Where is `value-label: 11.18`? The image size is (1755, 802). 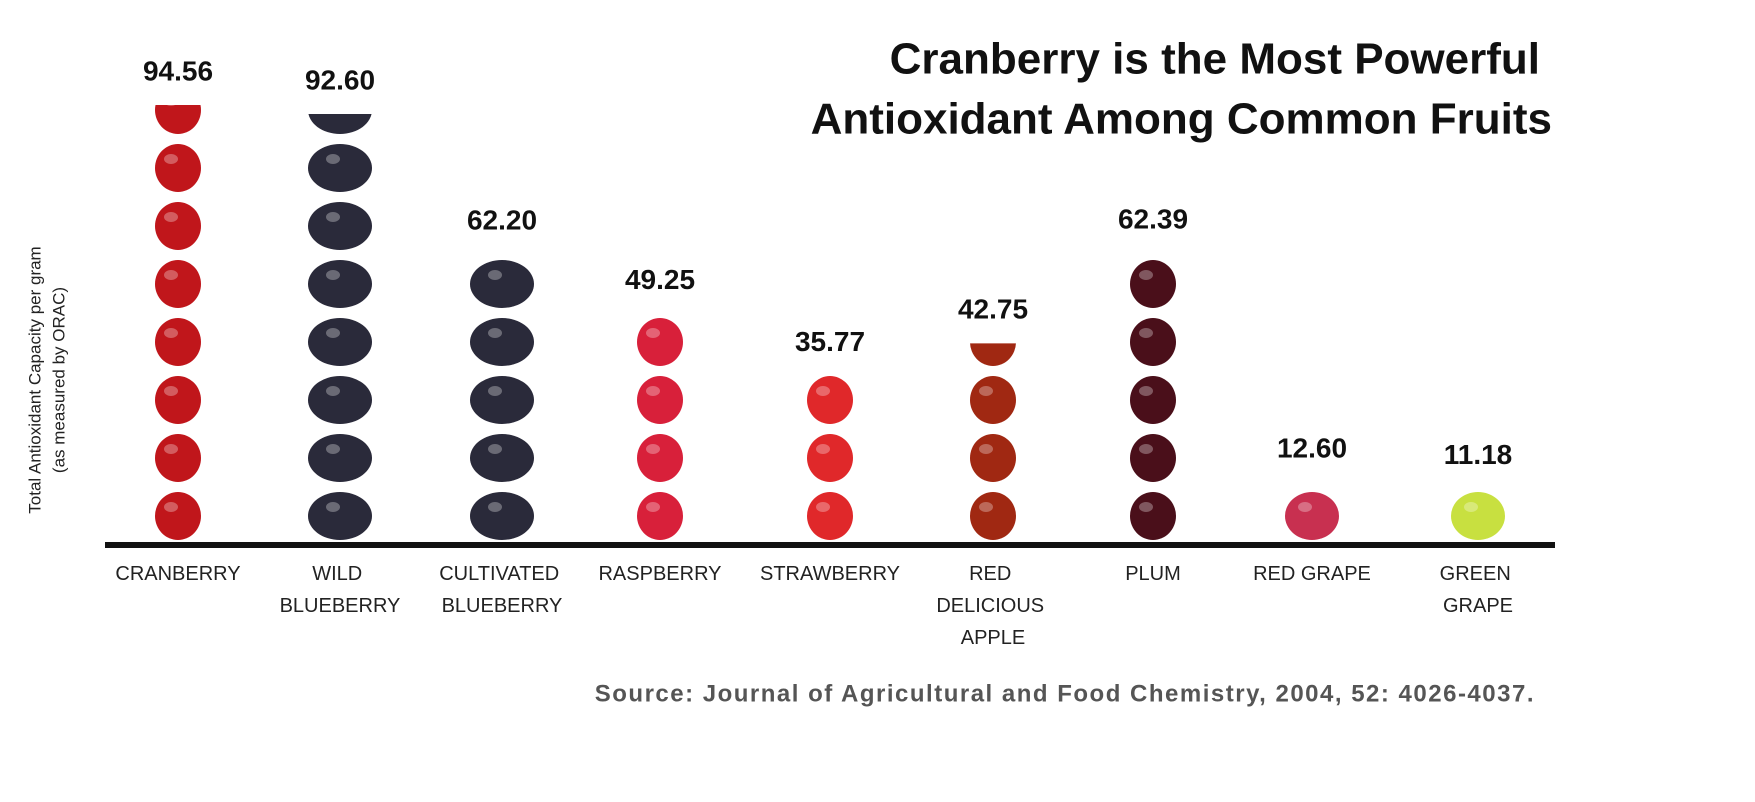
value-label: 11.18 is located at coordinates (1478, 454).